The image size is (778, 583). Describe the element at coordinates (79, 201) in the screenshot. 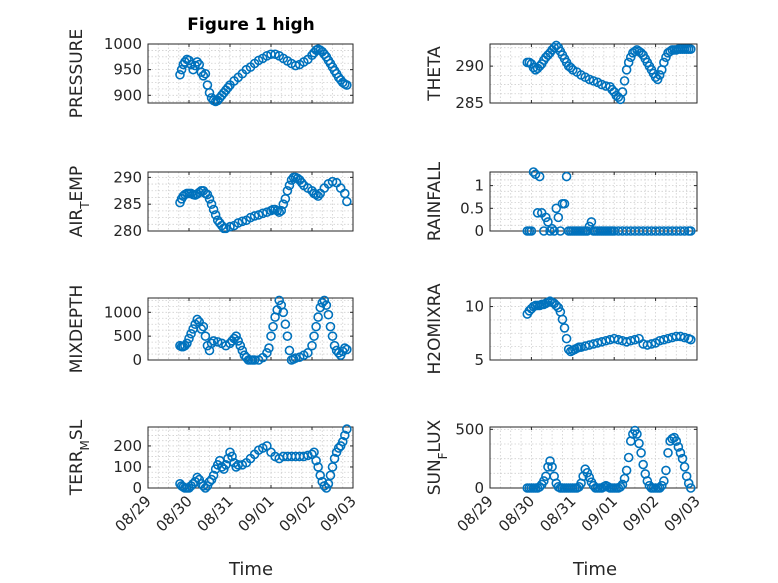

I see `y-axis-label-air_temp: AIRTEMP` at that location.